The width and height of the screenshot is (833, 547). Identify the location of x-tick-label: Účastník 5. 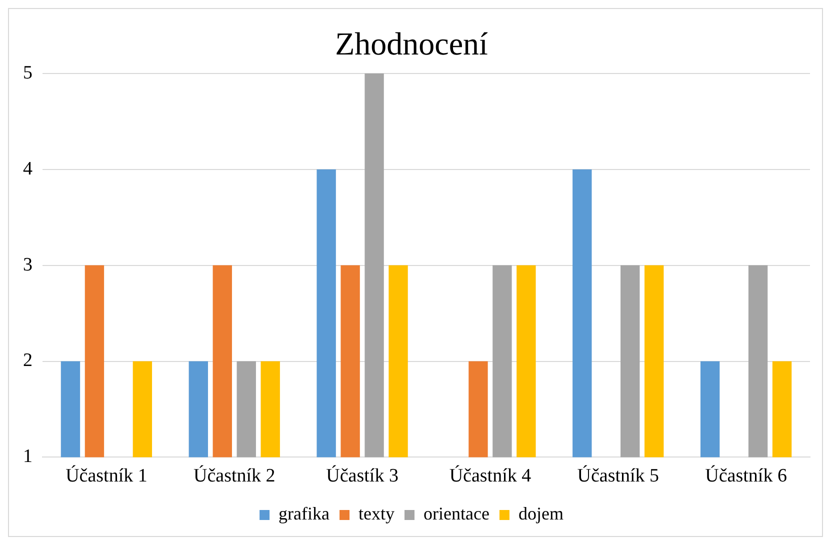
(618, 475).